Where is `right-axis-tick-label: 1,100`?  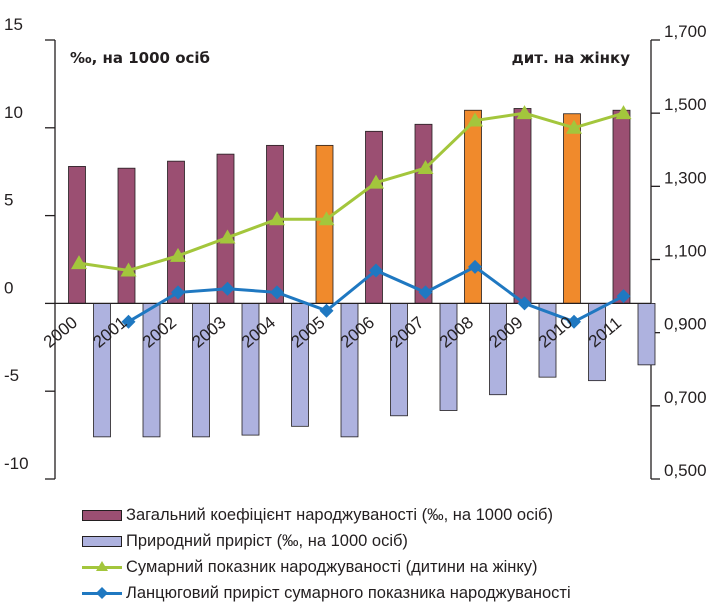 right-axis-tick-label: 1,100 is located at coordinates (685, 251).